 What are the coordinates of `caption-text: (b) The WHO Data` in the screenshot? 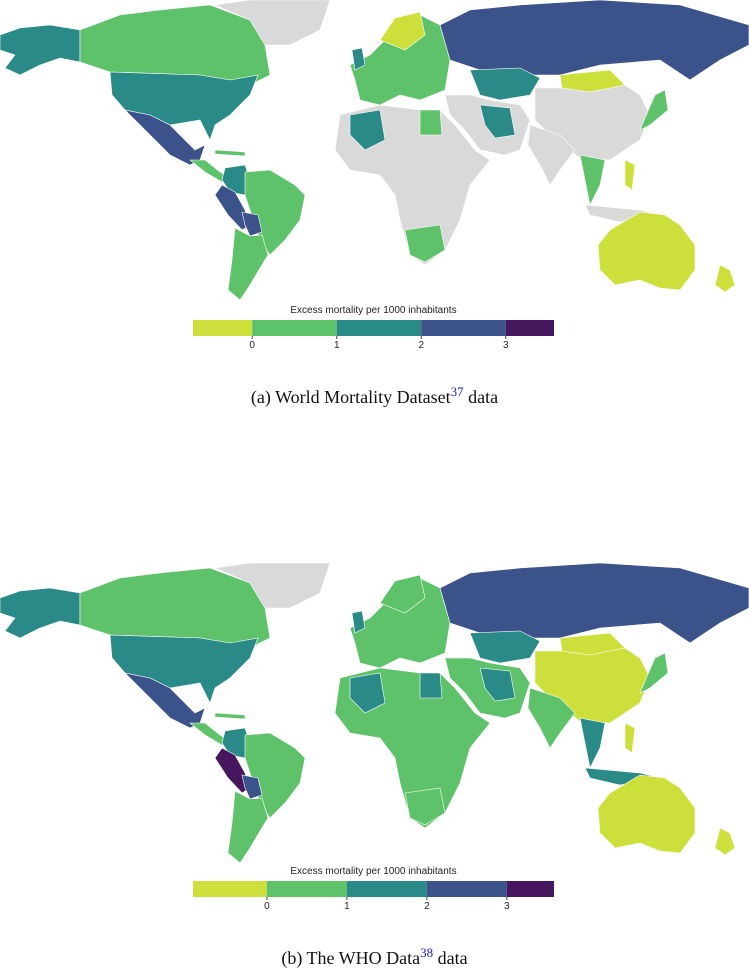 It's located at (351, 958).